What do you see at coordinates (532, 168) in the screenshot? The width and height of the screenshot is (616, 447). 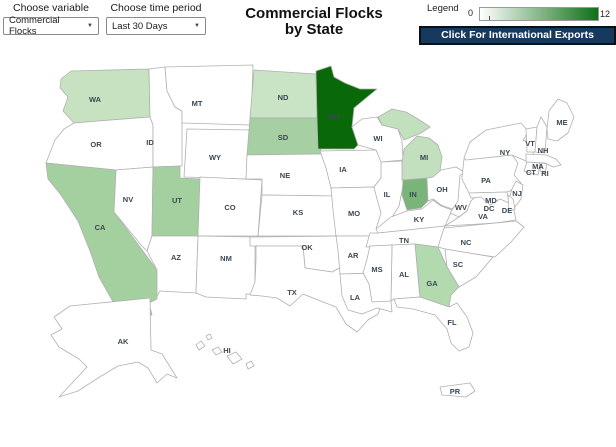 I see `state-shape-CT` at bounding box center [532, 168].